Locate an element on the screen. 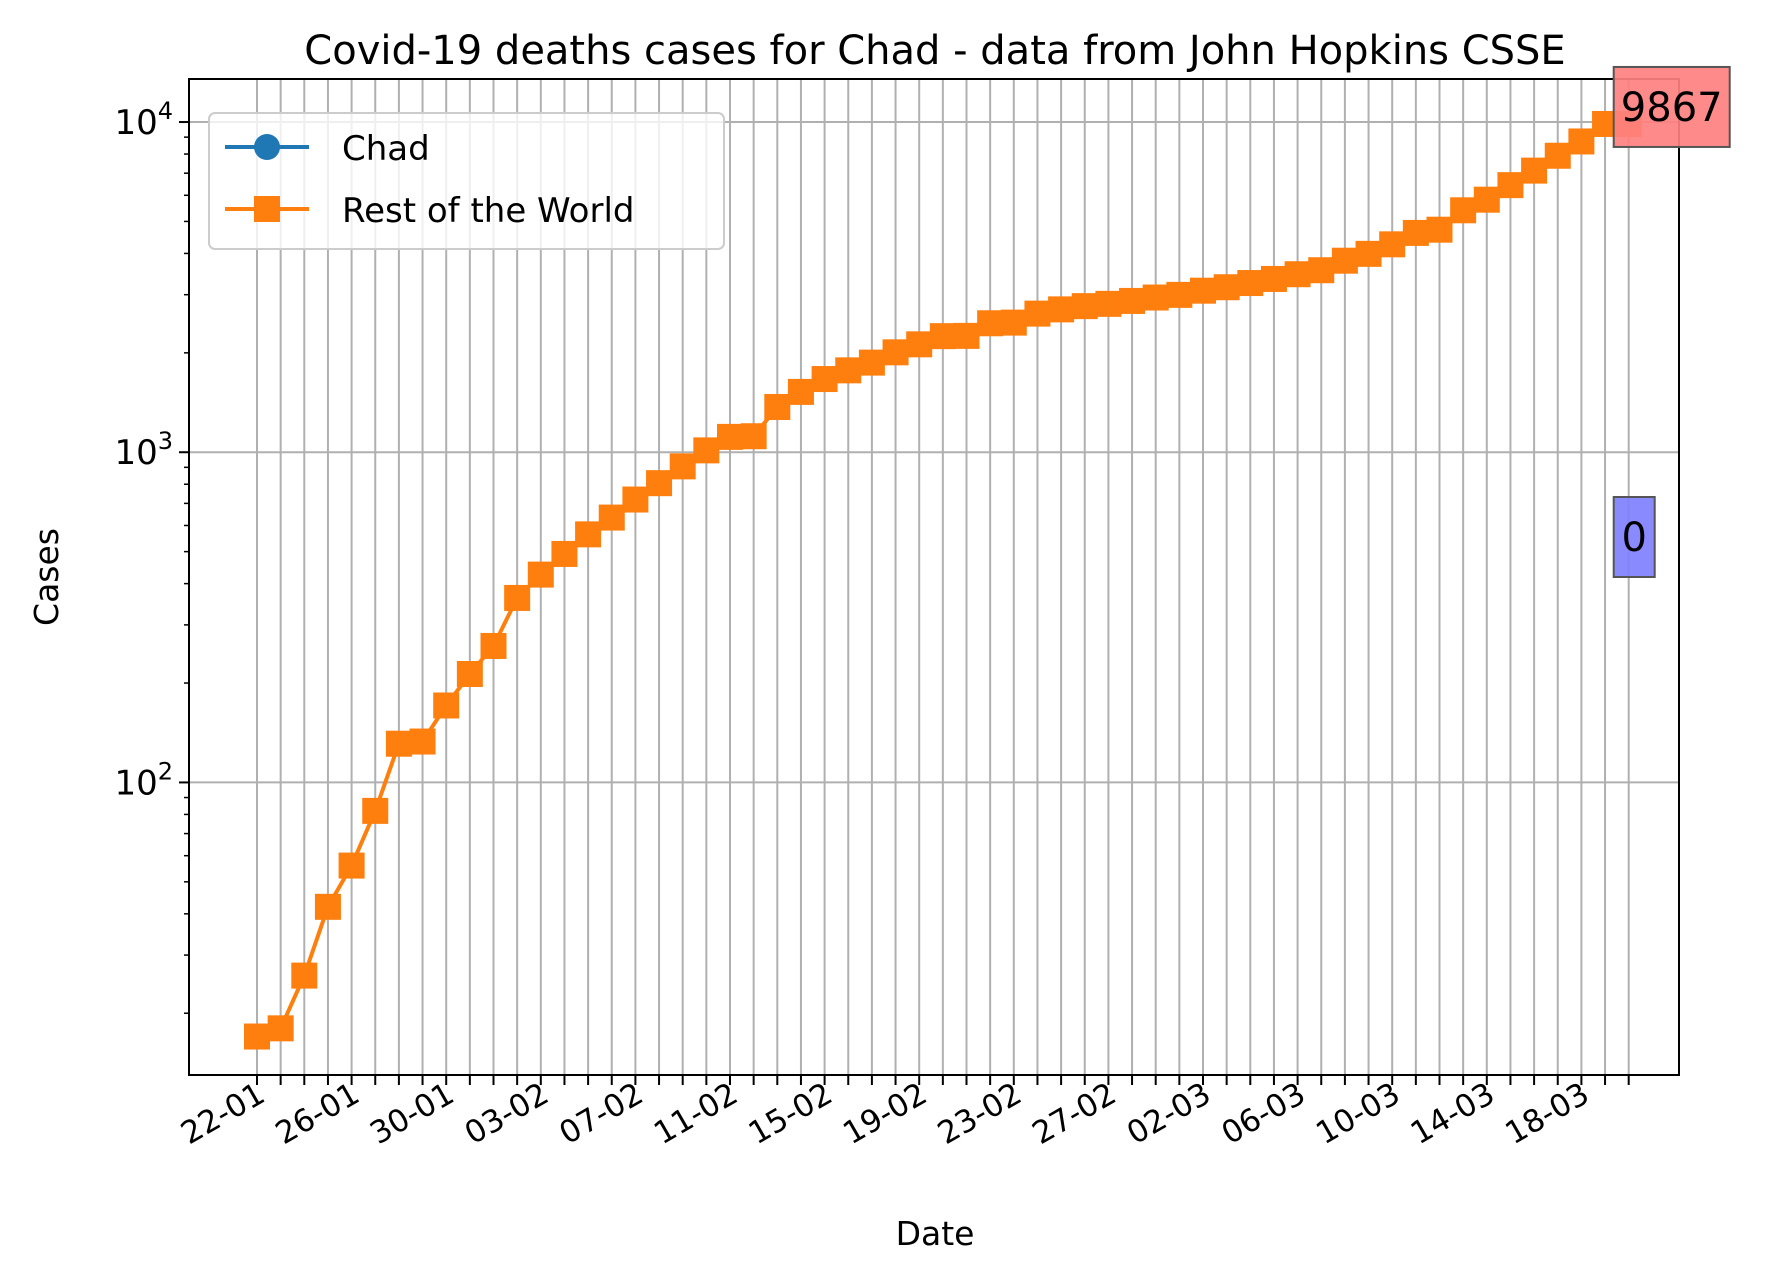 Image resolution: width=1765 pixels, height=1283 pixels. legend-label-rest-of-world: Rest of the World is located at coordinates (488, 211).